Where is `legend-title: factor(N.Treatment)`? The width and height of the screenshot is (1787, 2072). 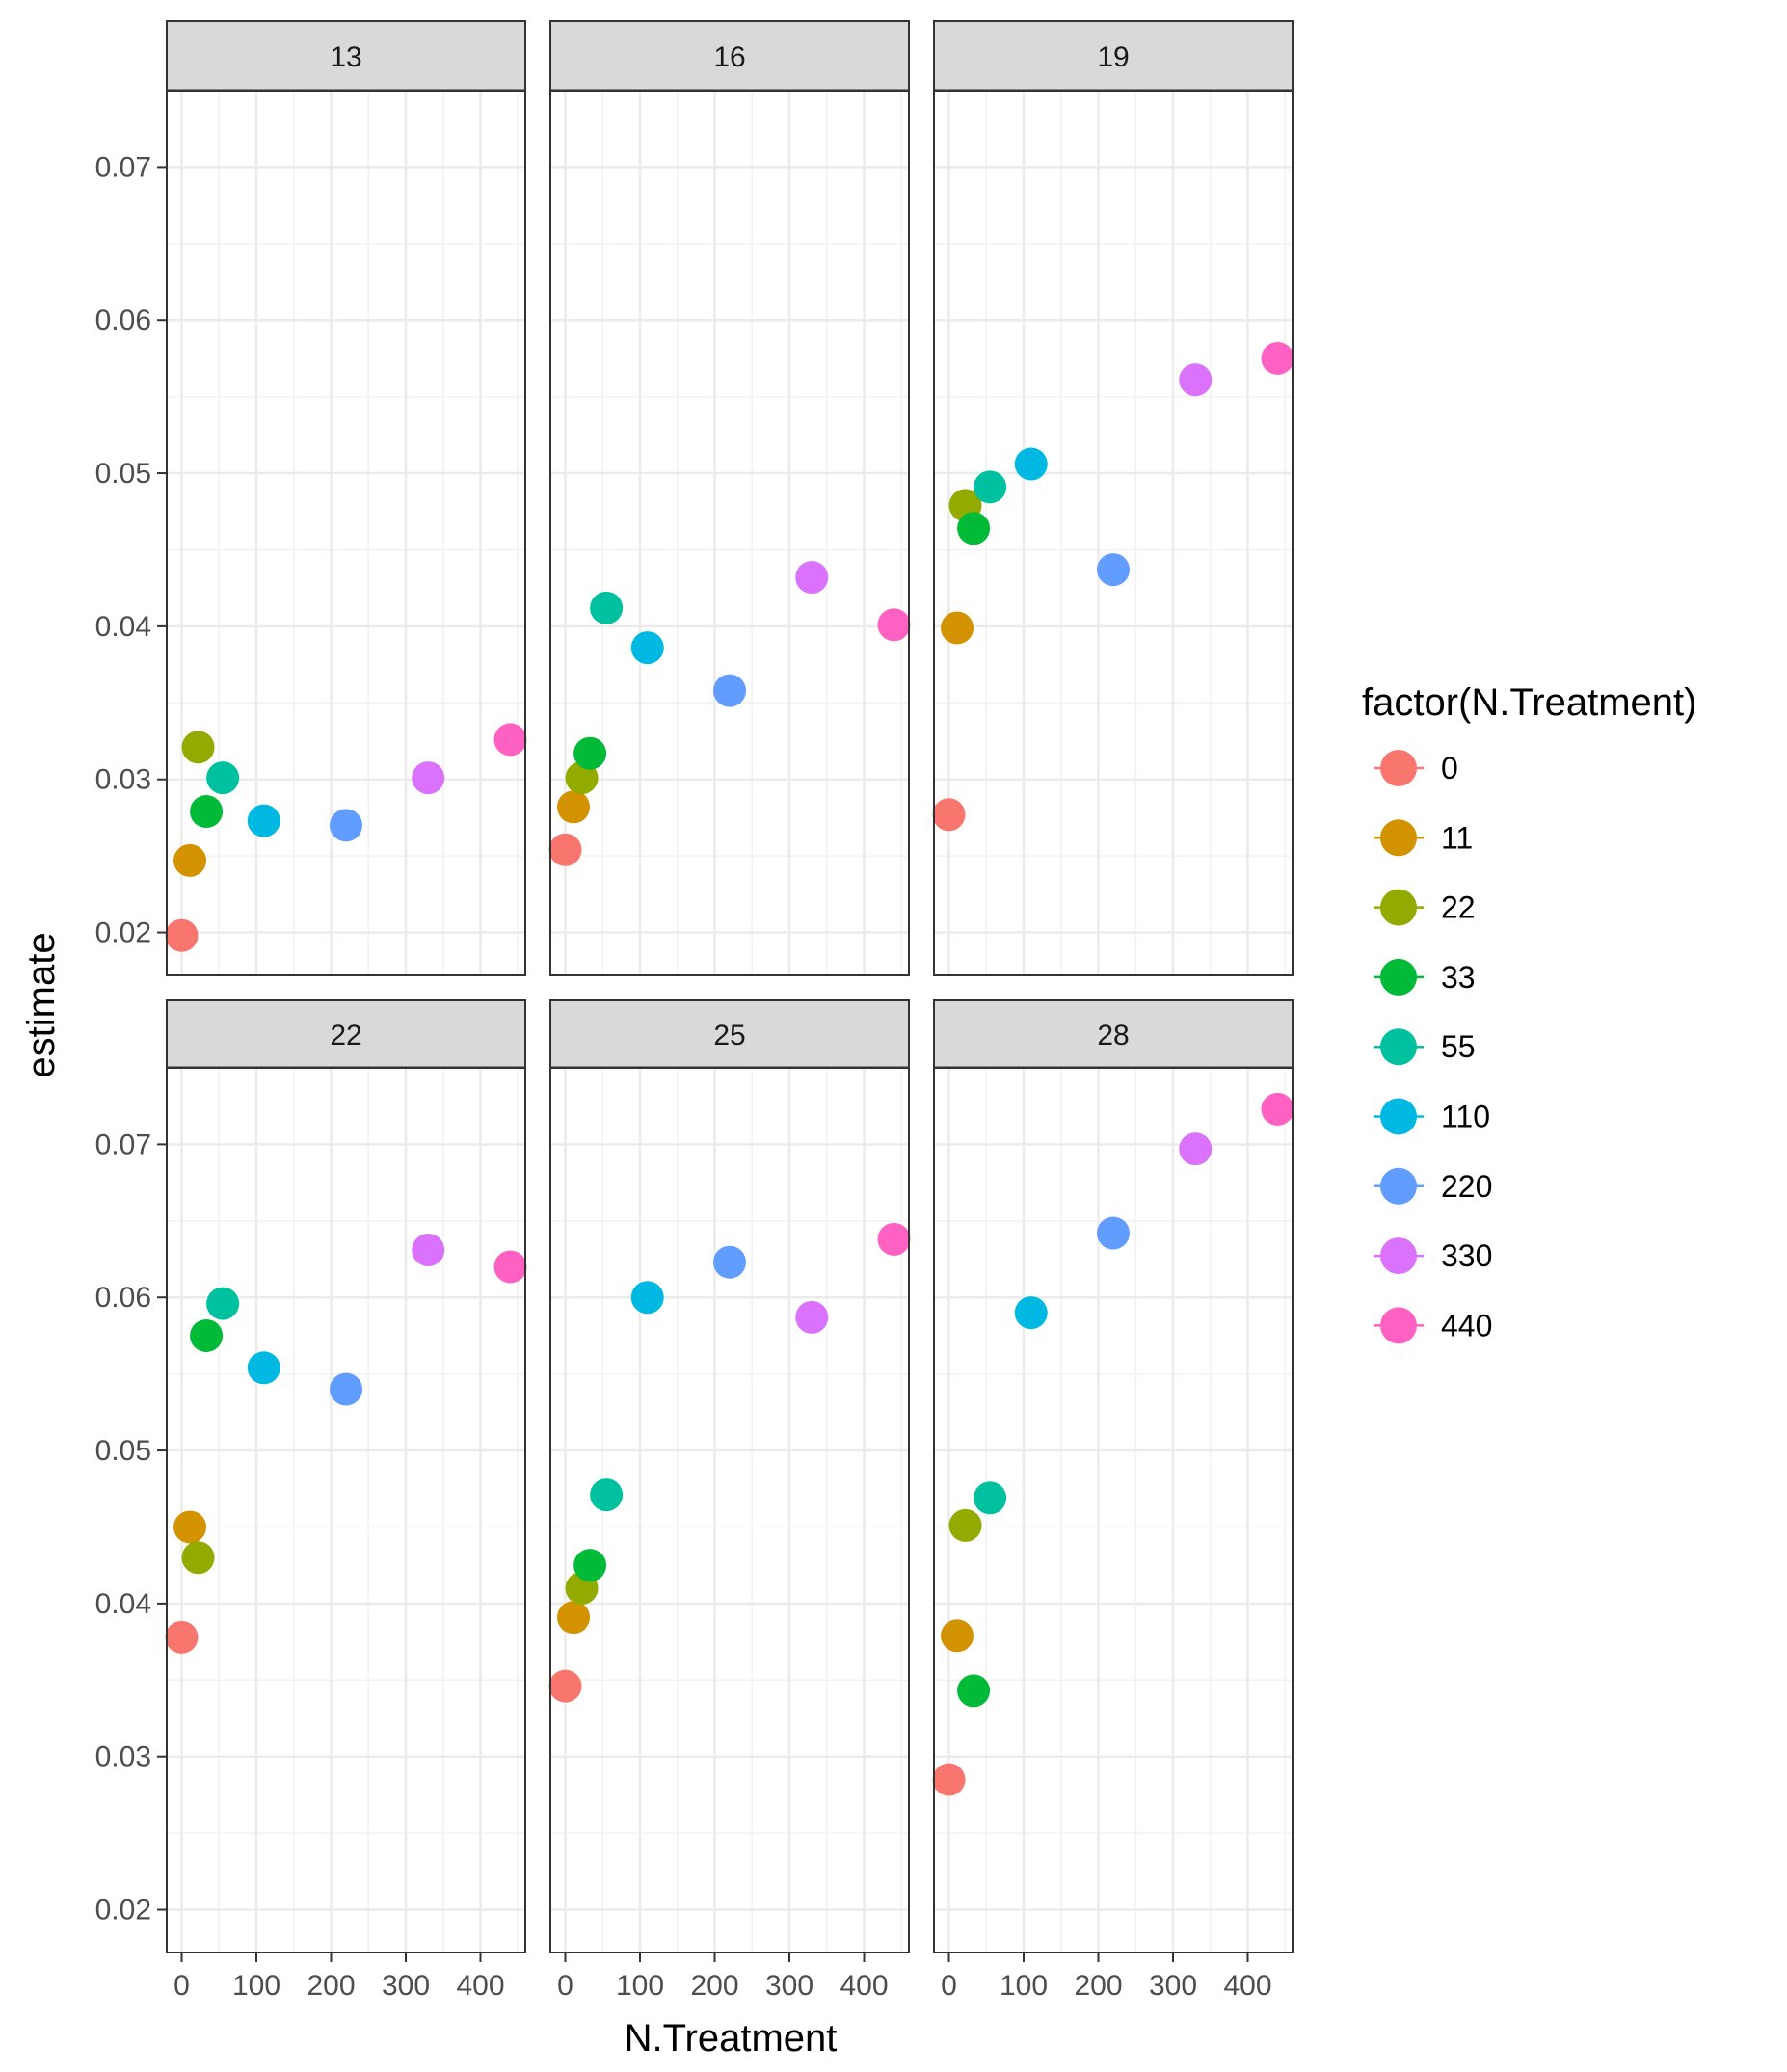
legend-title: factor(N.Treatment) is located at coordinates (1529, 702).